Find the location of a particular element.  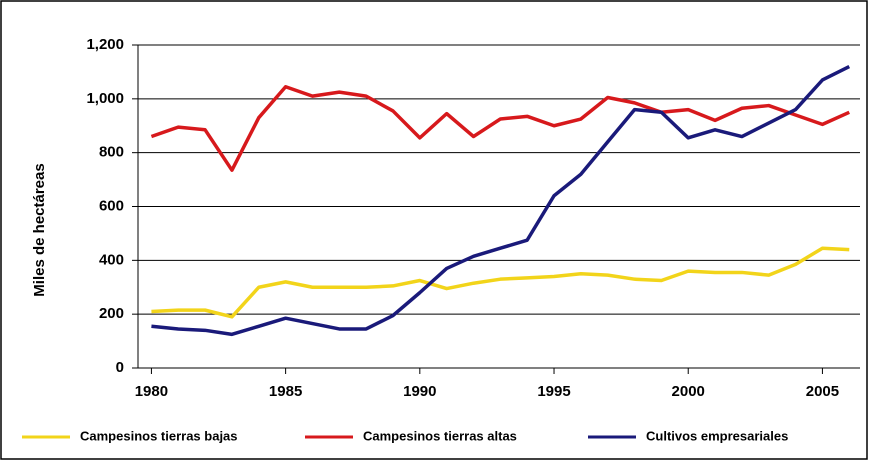

legend-label: Cultivos empresariales is located at coordinates (717, 435).